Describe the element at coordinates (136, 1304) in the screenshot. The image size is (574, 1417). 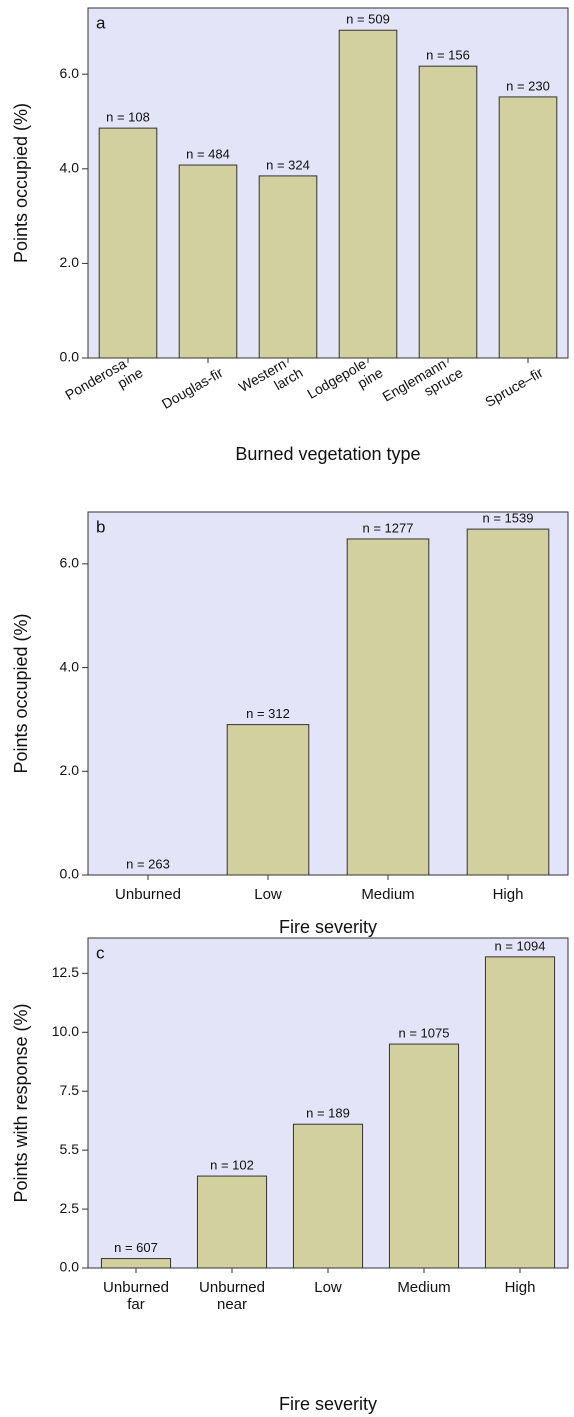
I see `x-tick-line: far` at that location.